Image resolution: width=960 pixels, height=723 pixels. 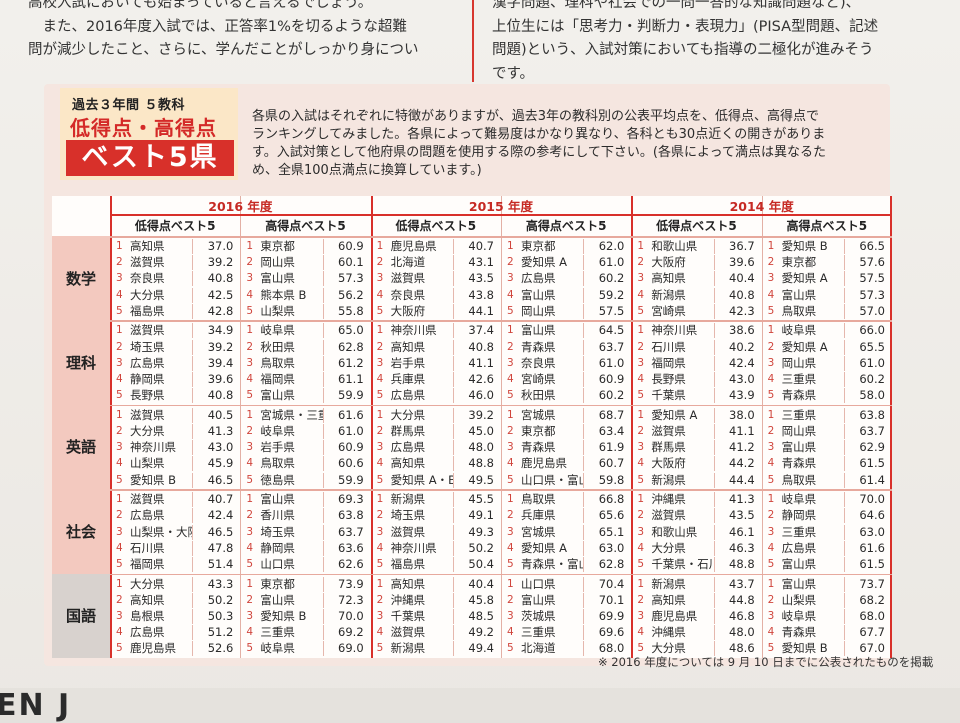 I want to click on average-score: 62.8, so click(x=606, y=564).